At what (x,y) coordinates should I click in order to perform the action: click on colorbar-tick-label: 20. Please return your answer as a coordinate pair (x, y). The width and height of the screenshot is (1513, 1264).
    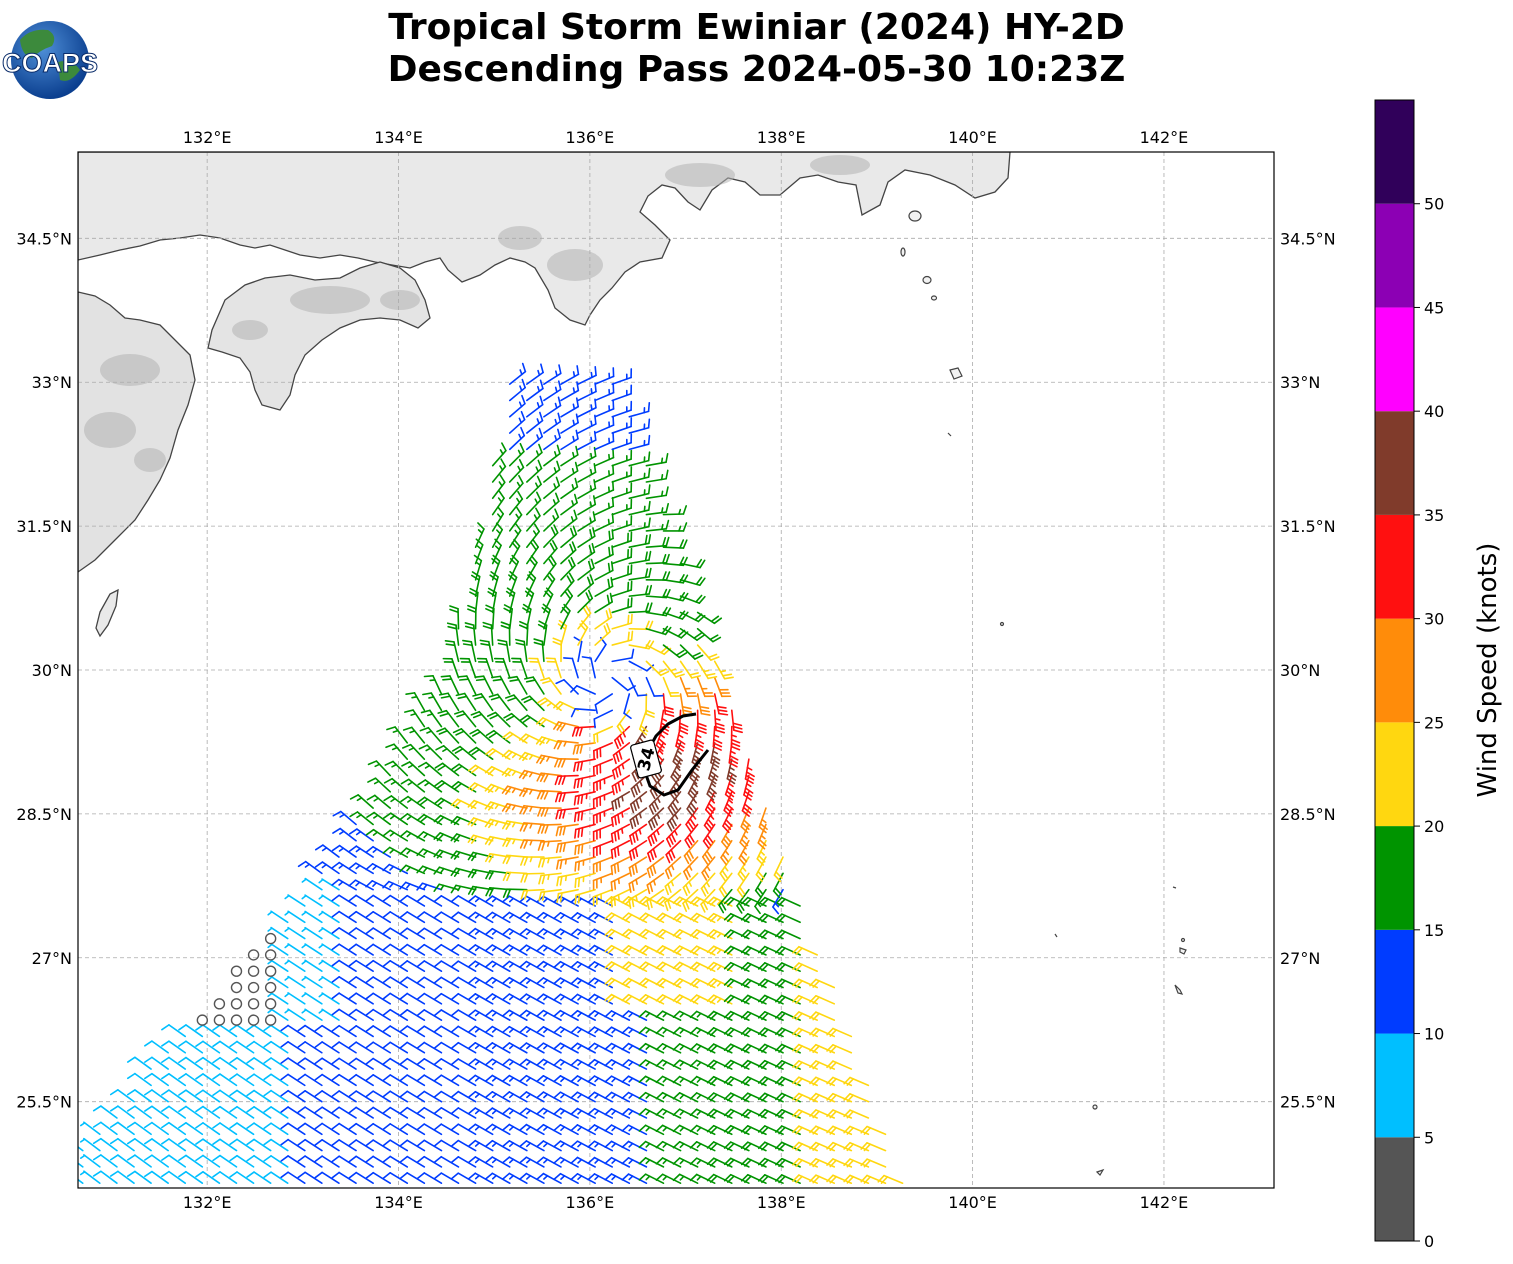
    Looking at the image, I should click on (1434, 826).